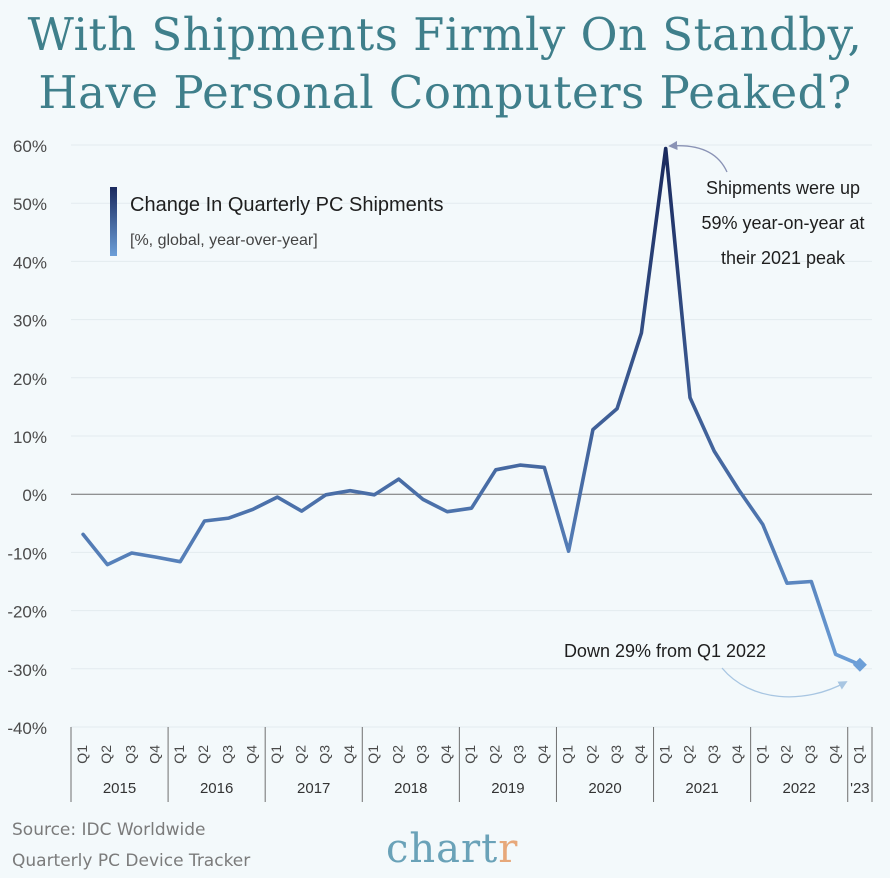 The width and height of the screenshot is (890, 878). Describe the element at coordinates (706, 669) in the screenshot. I see `latest-annotation: Down 29% from Q1 2022` at that location.